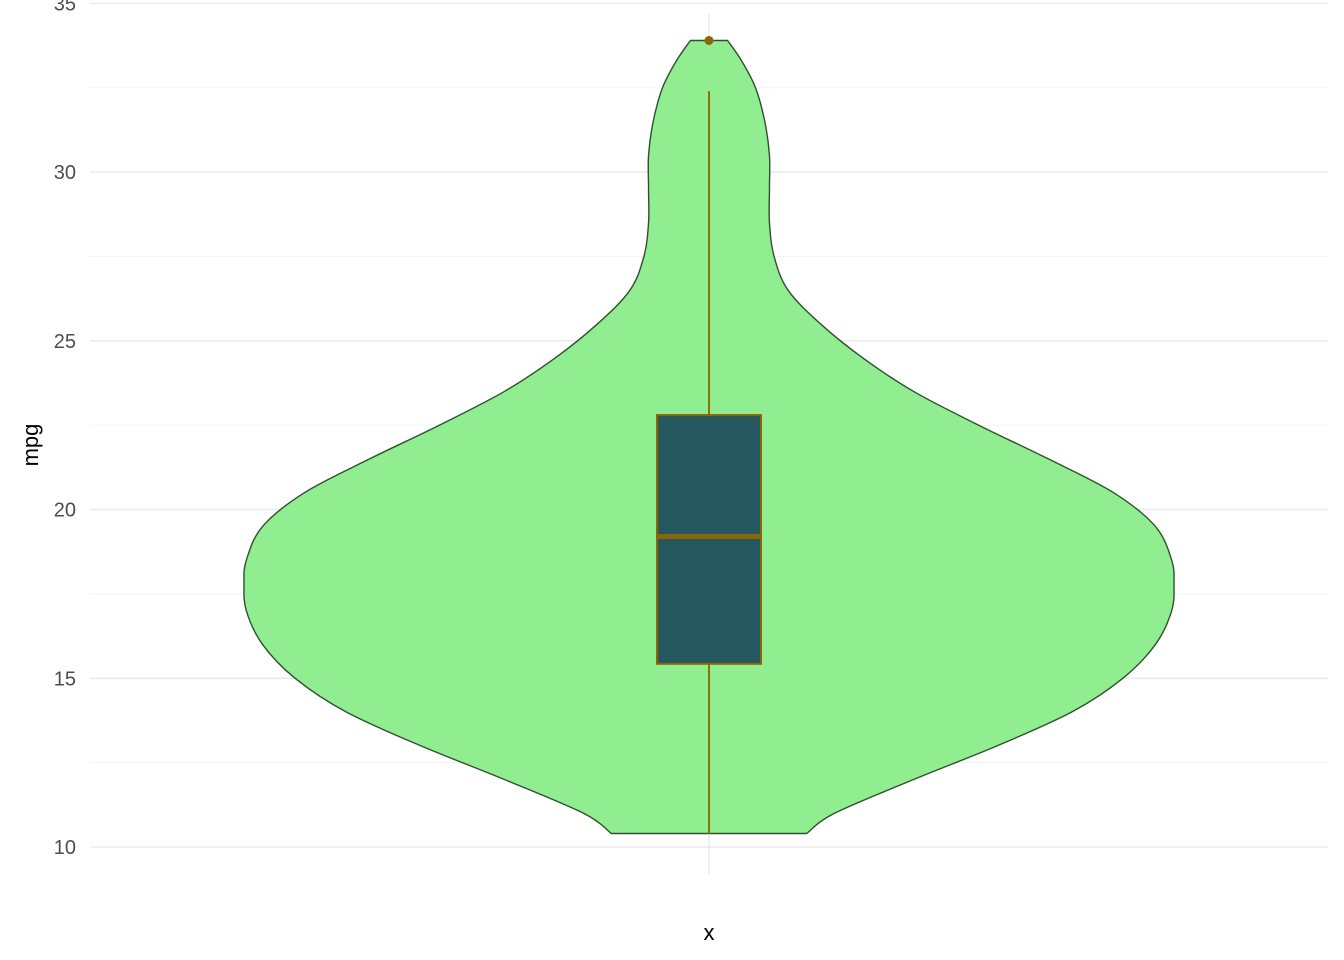  What do you see at coordinates (65, 511) in the screenshot?
I see `y-tick-label: 20` at bounding box center [65, 511].